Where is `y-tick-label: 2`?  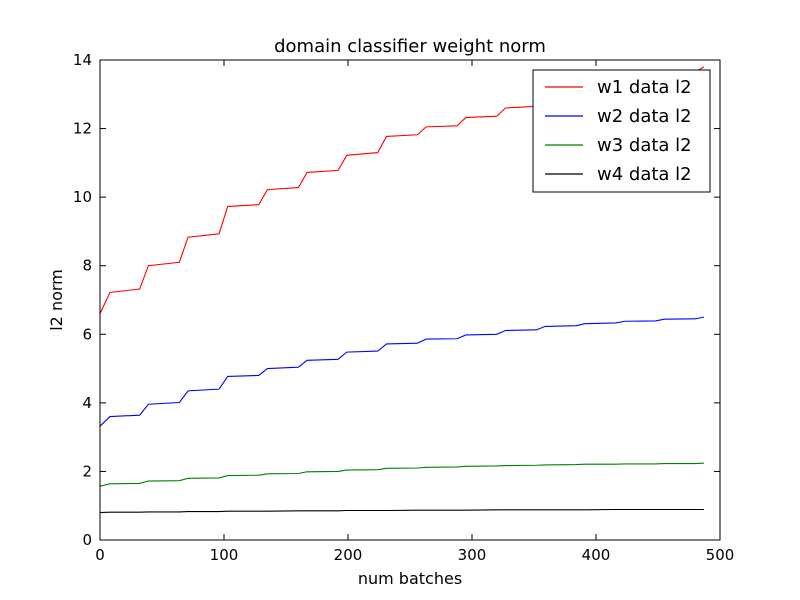
y-tick-label: 2 is located at coordinates (87, 471).